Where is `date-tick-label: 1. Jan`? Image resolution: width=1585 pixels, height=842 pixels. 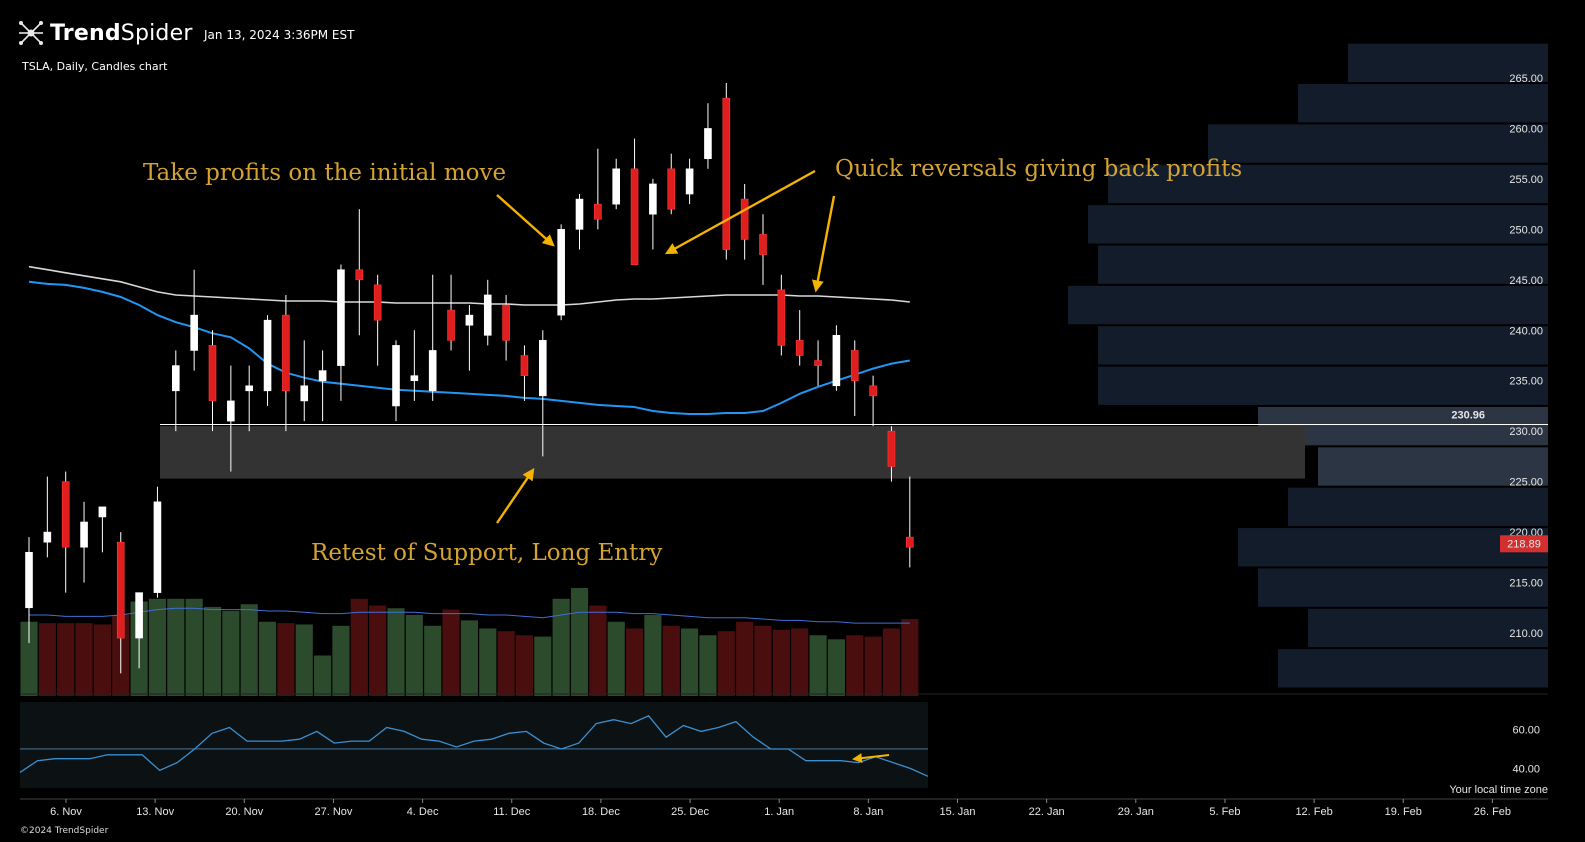
date-tick-label: 1. Jan is located at coordinates (779, 812).